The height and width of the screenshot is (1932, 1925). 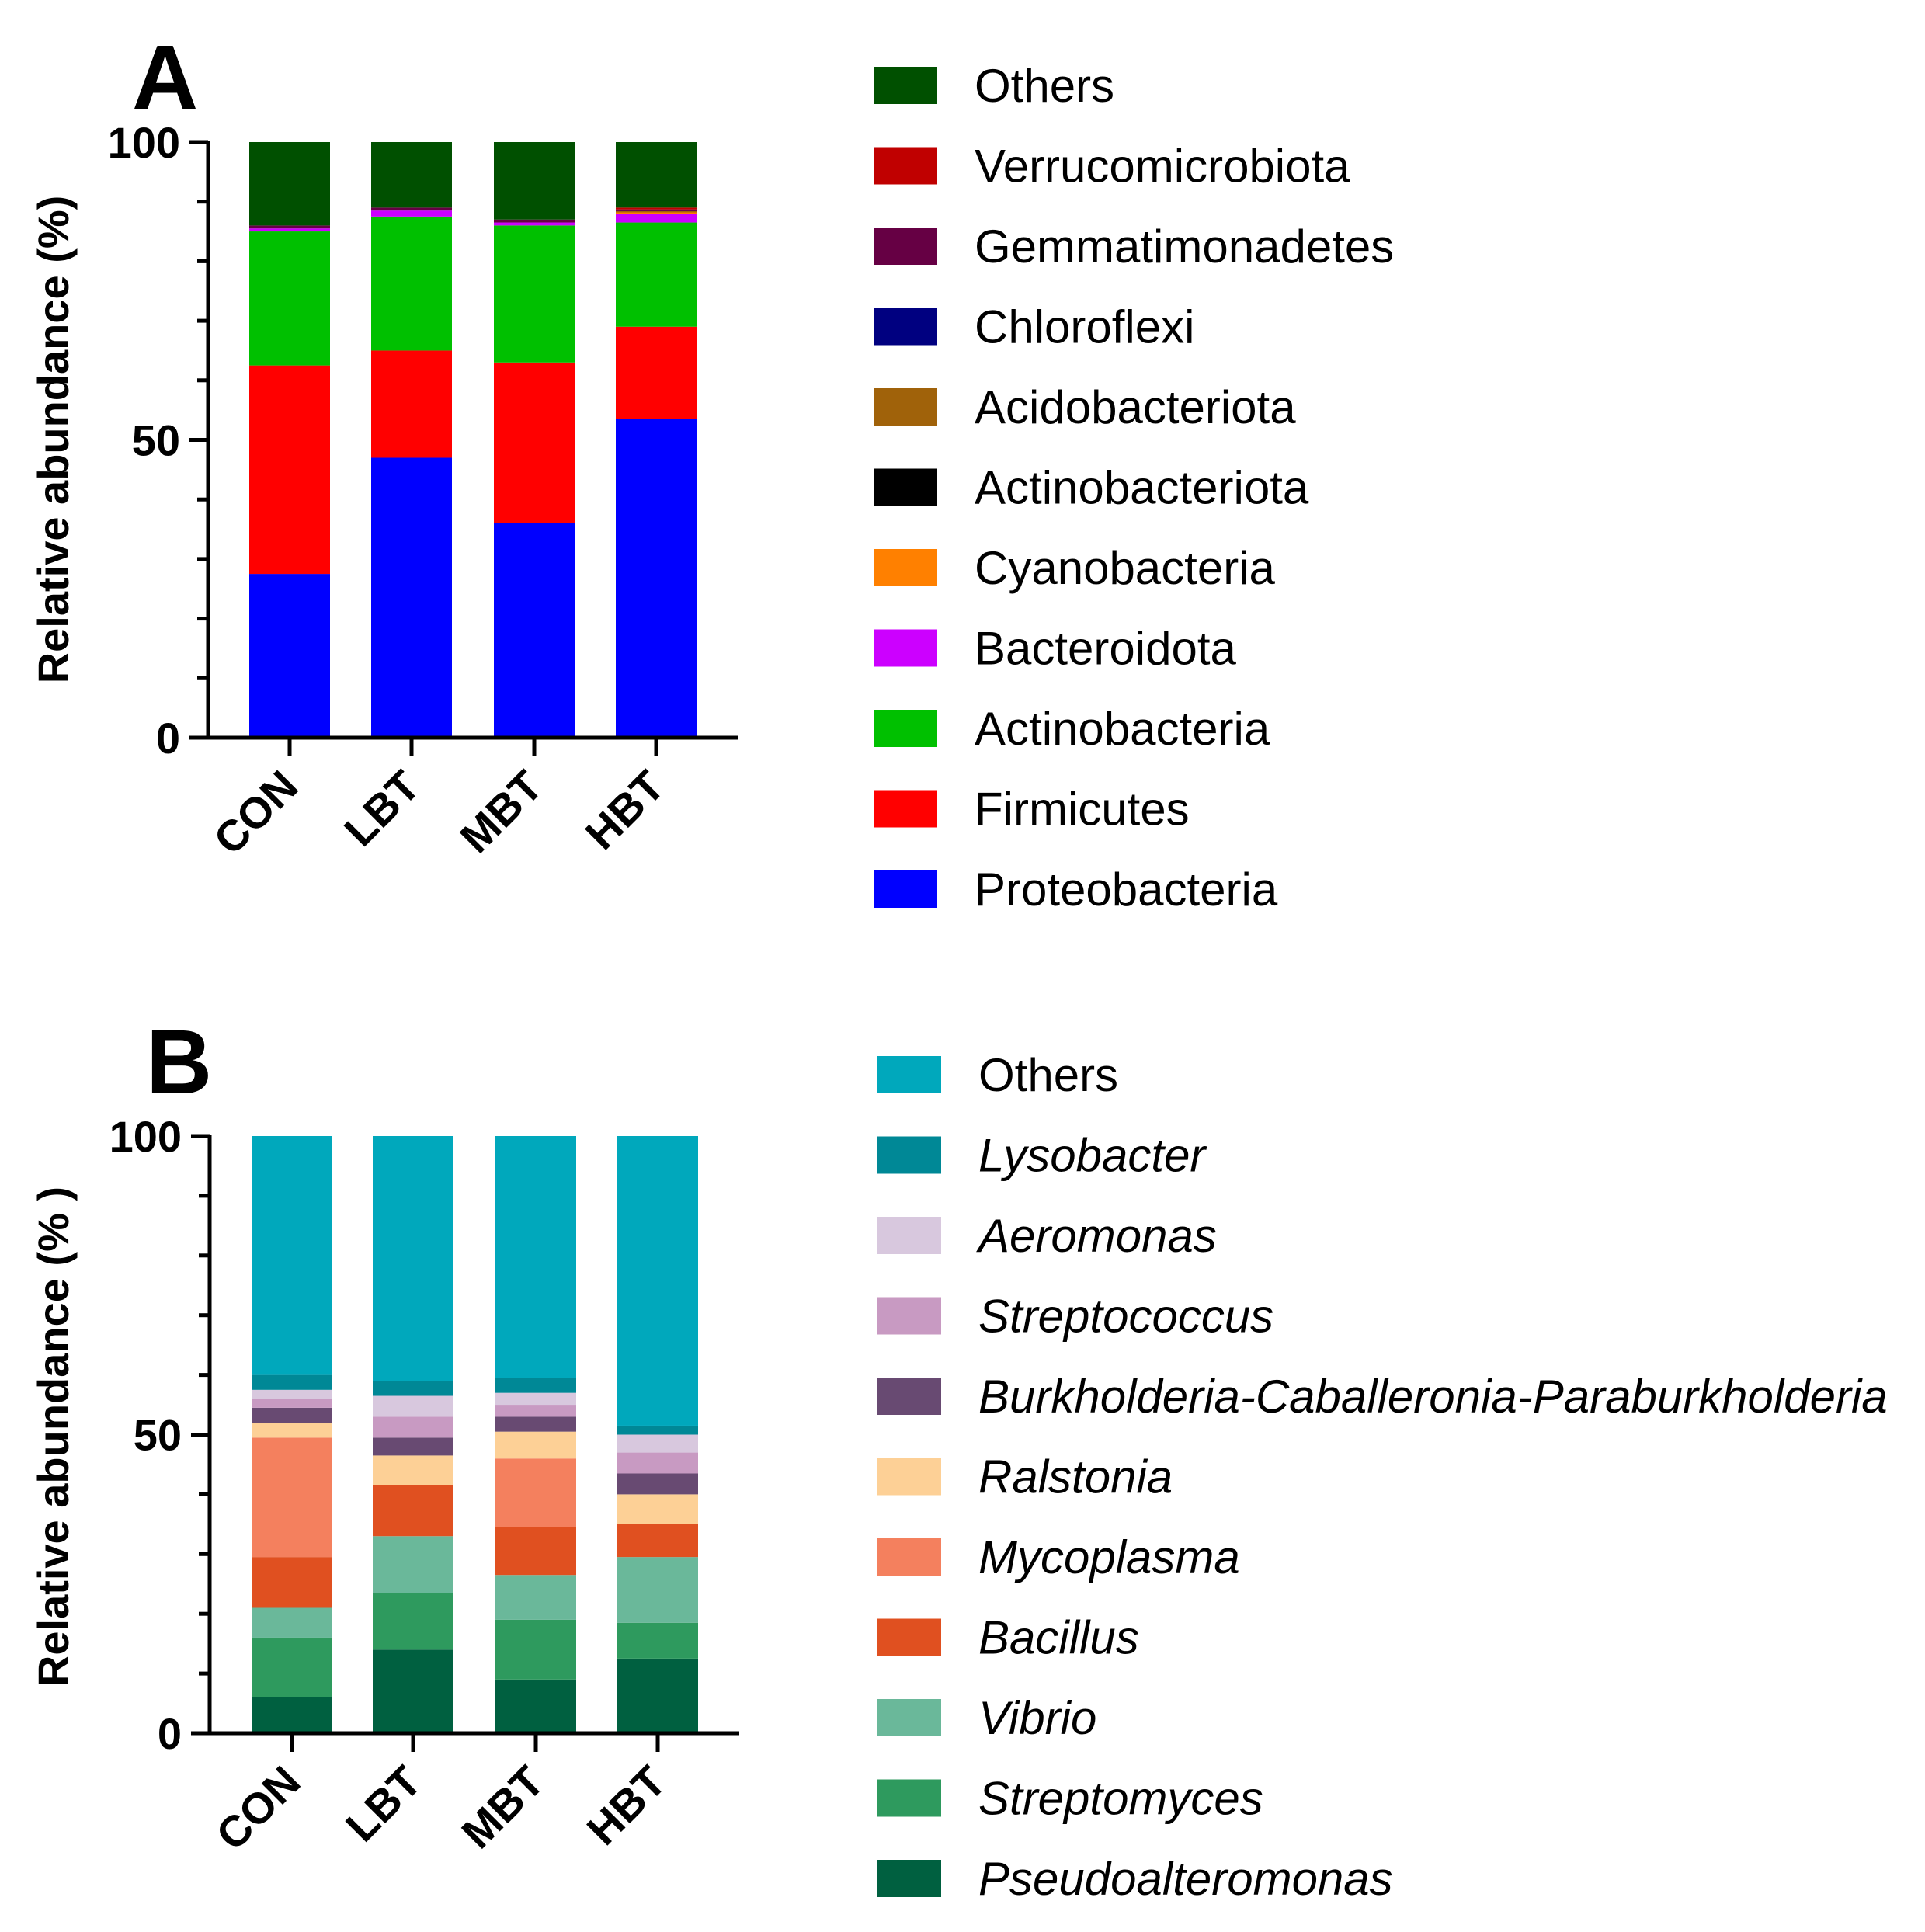 What do you see at coordinates (411, 283) in the screenshot?
I see `bar-a-lbt-actinobacteria` at bounding box center [411, 283].